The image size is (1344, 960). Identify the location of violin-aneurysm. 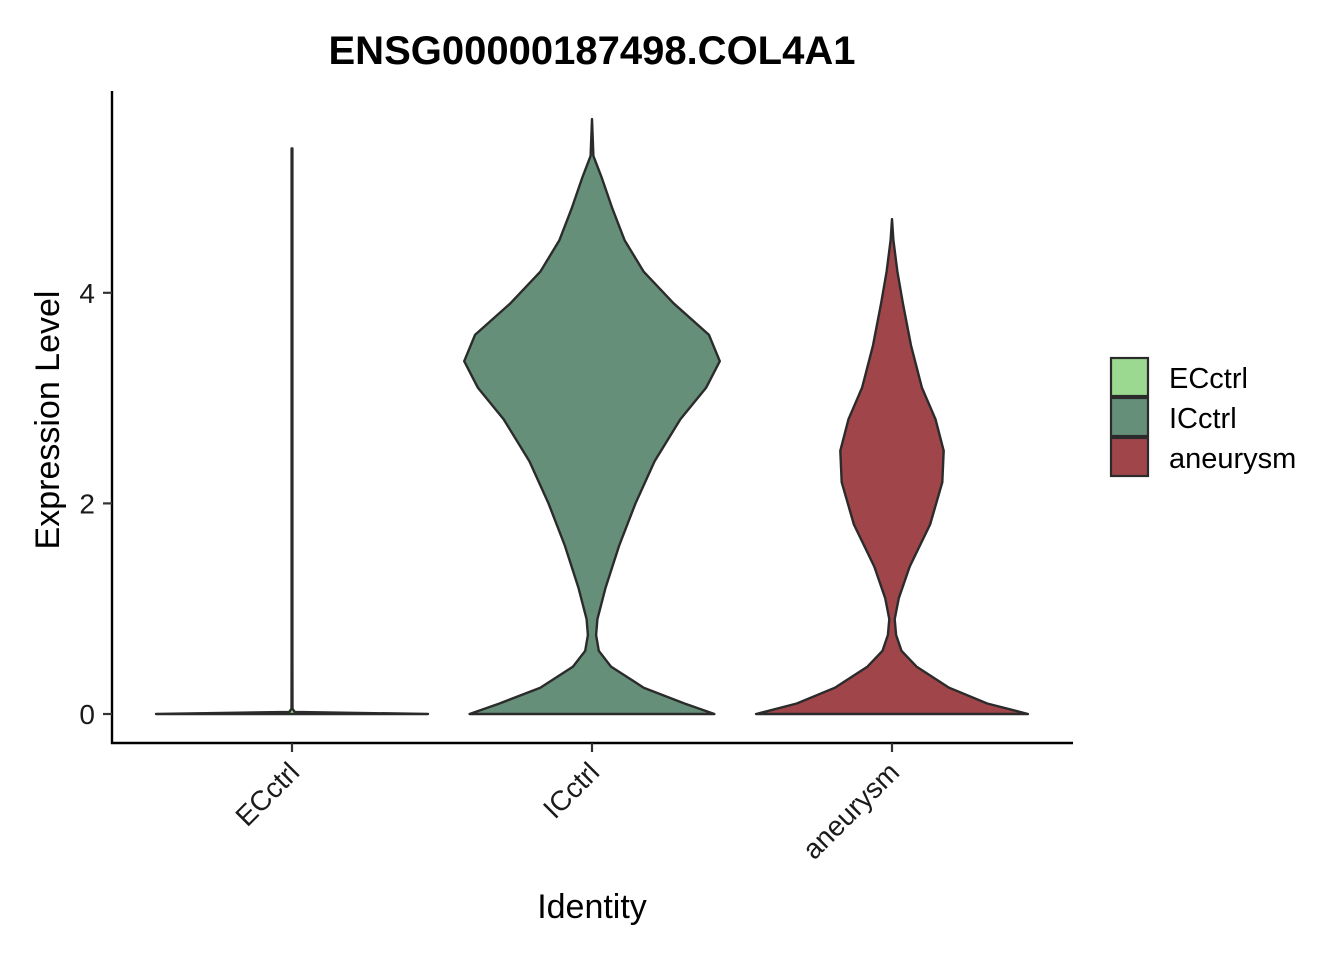
(892, 466).